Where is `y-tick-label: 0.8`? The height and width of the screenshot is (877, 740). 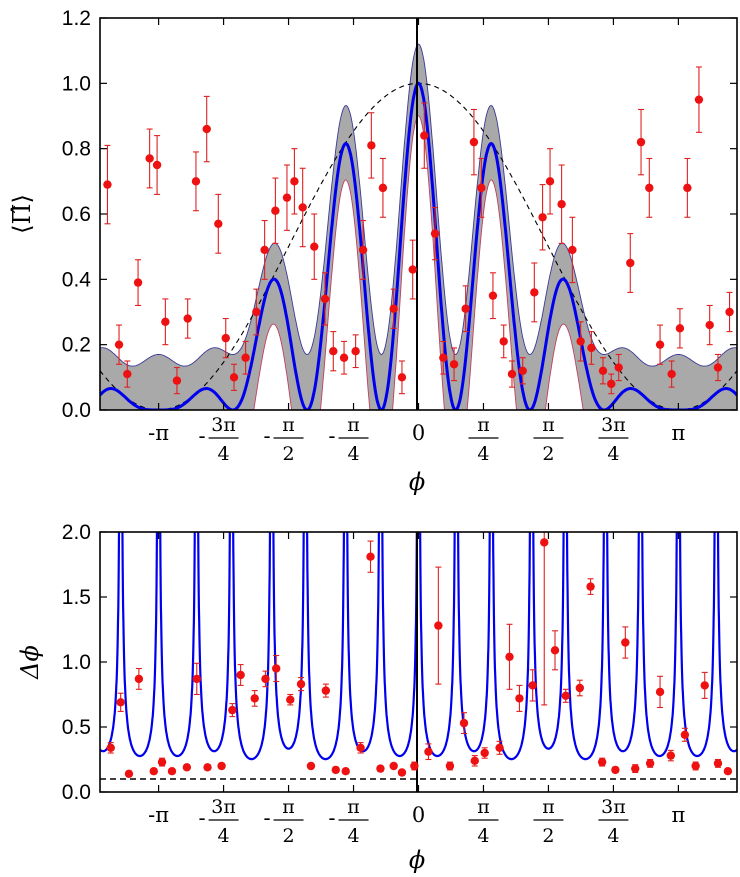
y-tick-label: 0.8 is located at coordinates (76, 149).